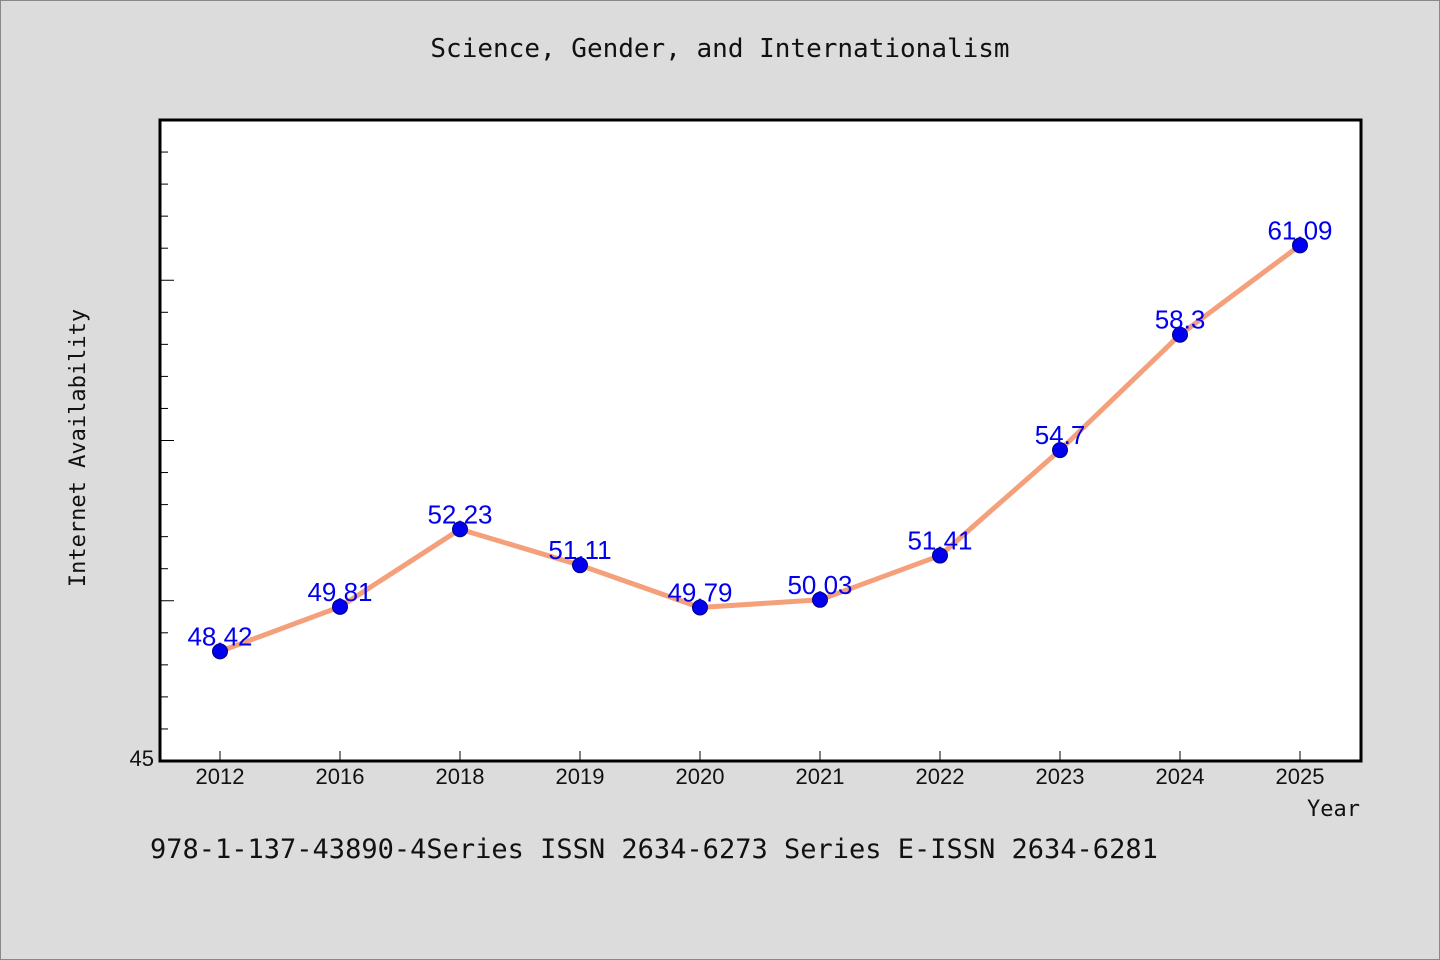 This screenshot has width=1440, height=960. Describe the element at coordinates (1180, 776) in the screenshot. I see `x-tick-label: 2024` at that location.